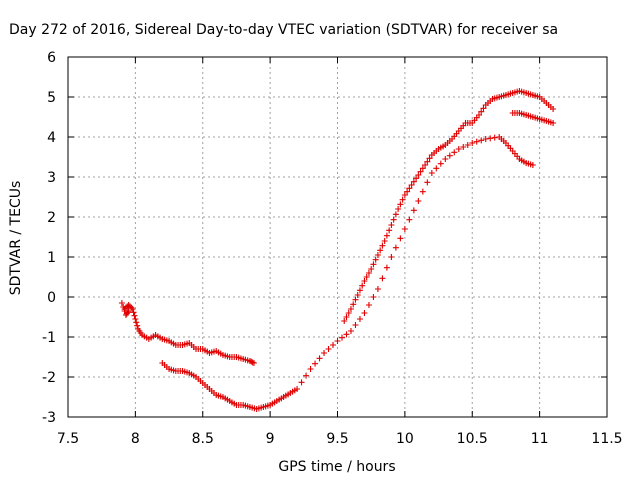 This screenshot has width=640, height=480. I want to click on y-tick-label: 1, so click(51, 258).